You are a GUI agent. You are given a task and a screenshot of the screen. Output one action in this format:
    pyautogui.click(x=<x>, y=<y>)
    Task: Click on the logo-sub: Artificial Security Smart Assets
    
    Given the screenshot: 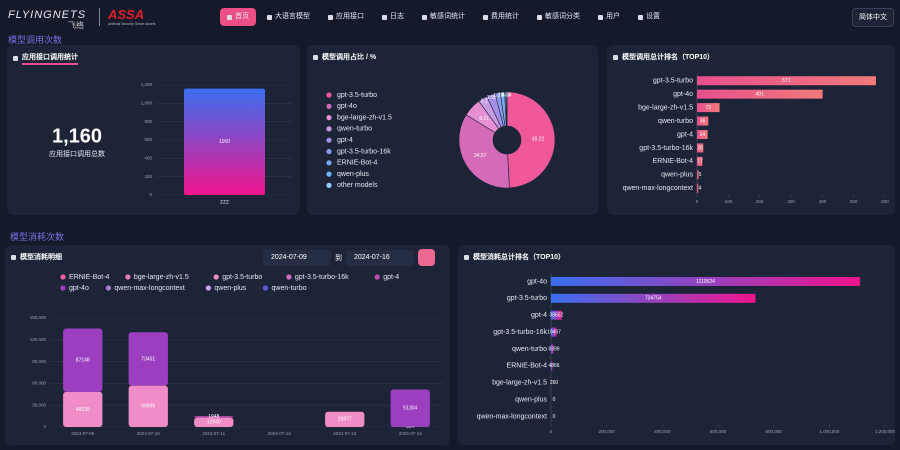 What is the action you would take?
    pyautogui.click(x=132, y=24)
    